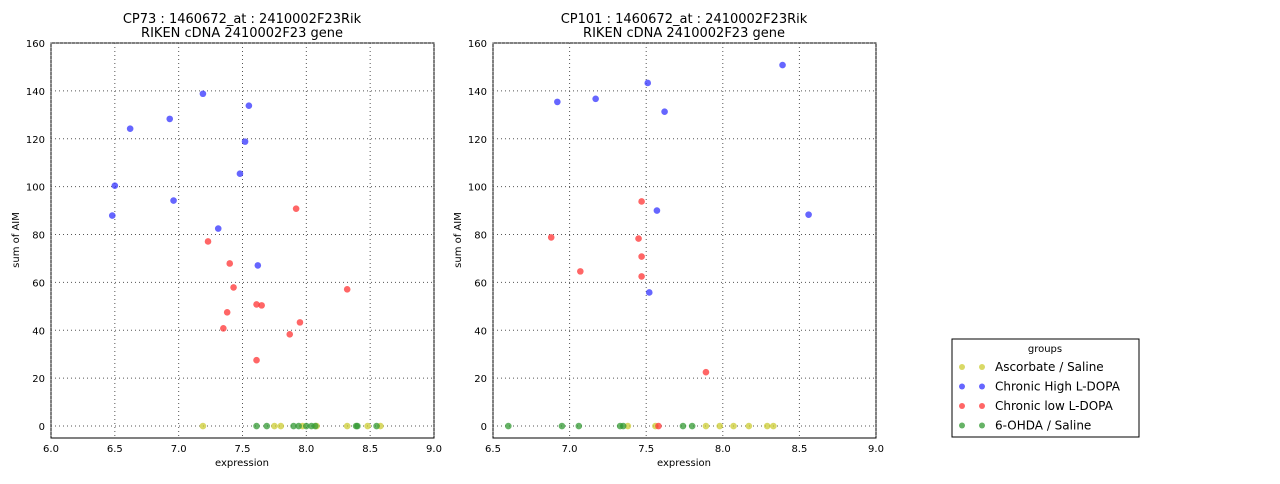  What do you see at coordinates (480, 283) in the screenshot?
I see `y-tick-label: 60` at bounding box center [480, 283].